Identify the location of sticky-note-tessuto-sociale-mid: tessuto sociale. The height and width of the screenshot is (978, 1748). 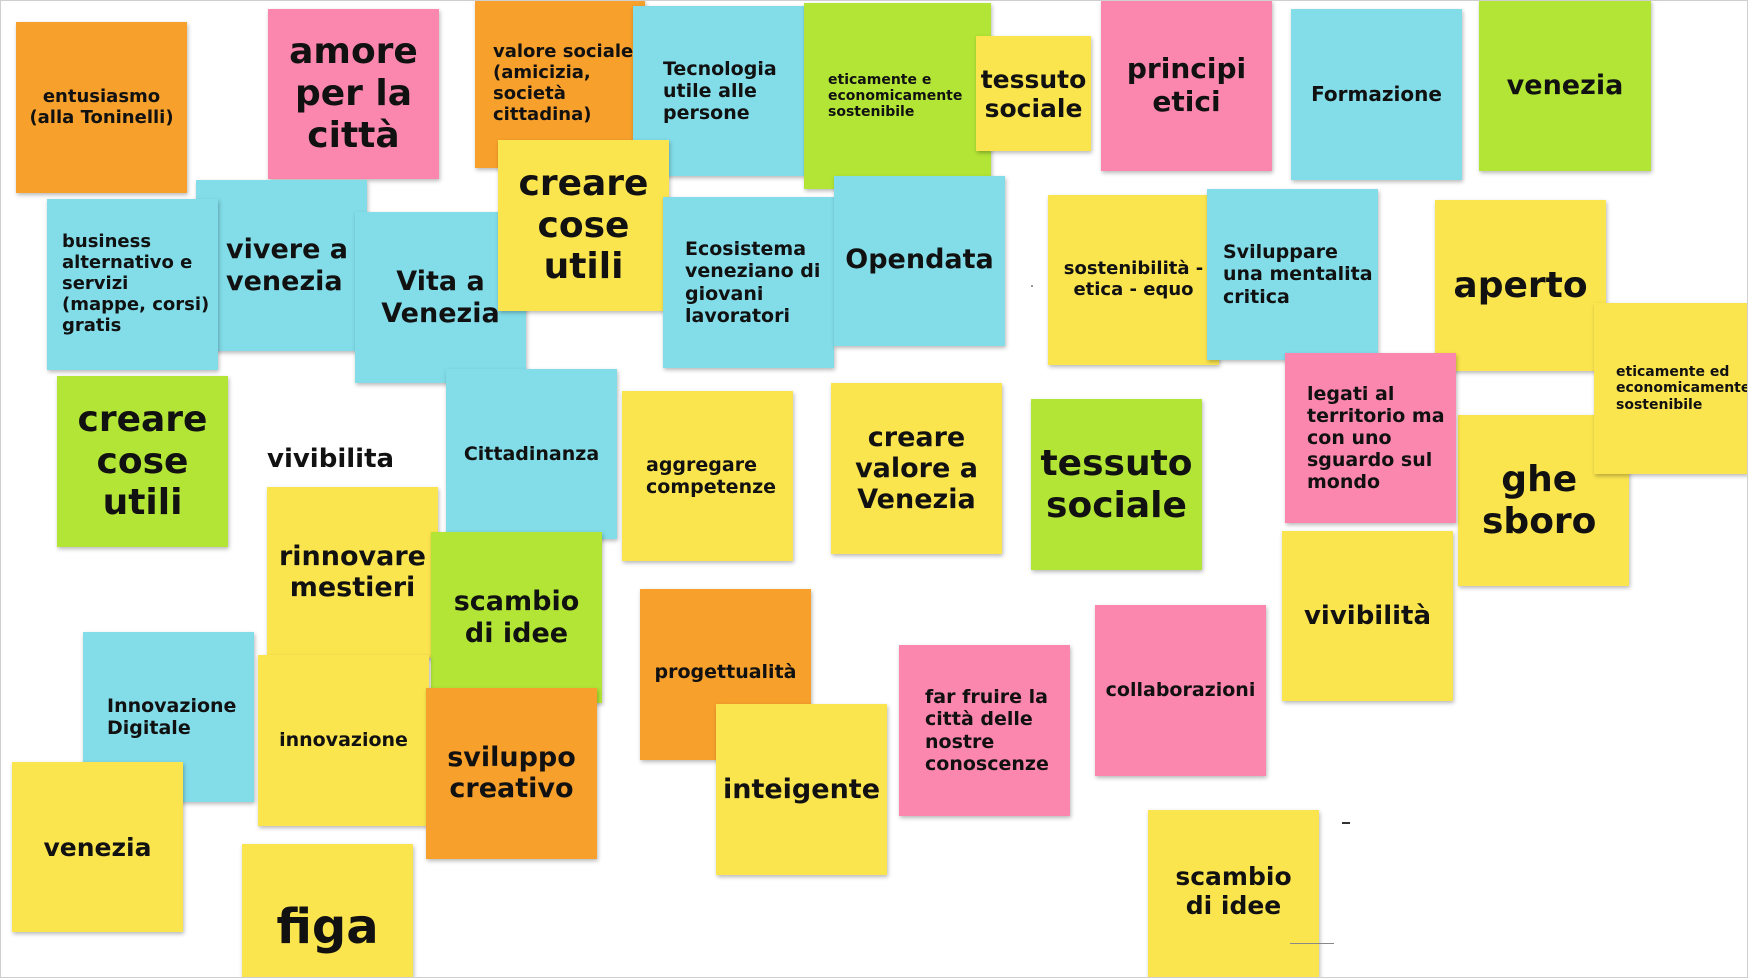
(1116, 484).